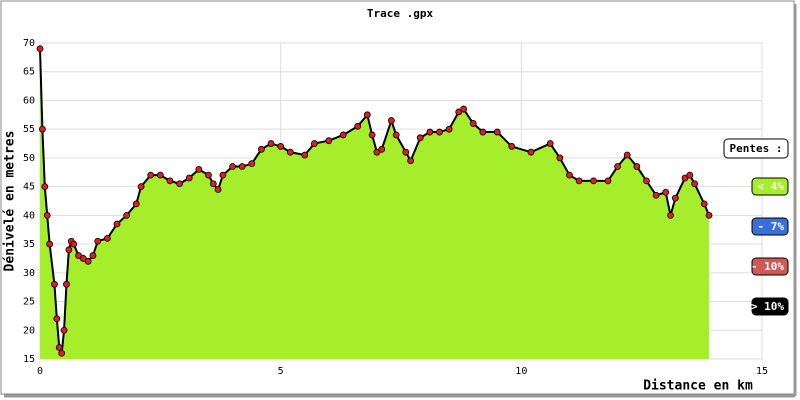 This screenshot has height=400, width=800. What do you see at coordinates (29, 158) in the screenshot?
I see `y-tick-label: 50` at bounding box center [29, 158].